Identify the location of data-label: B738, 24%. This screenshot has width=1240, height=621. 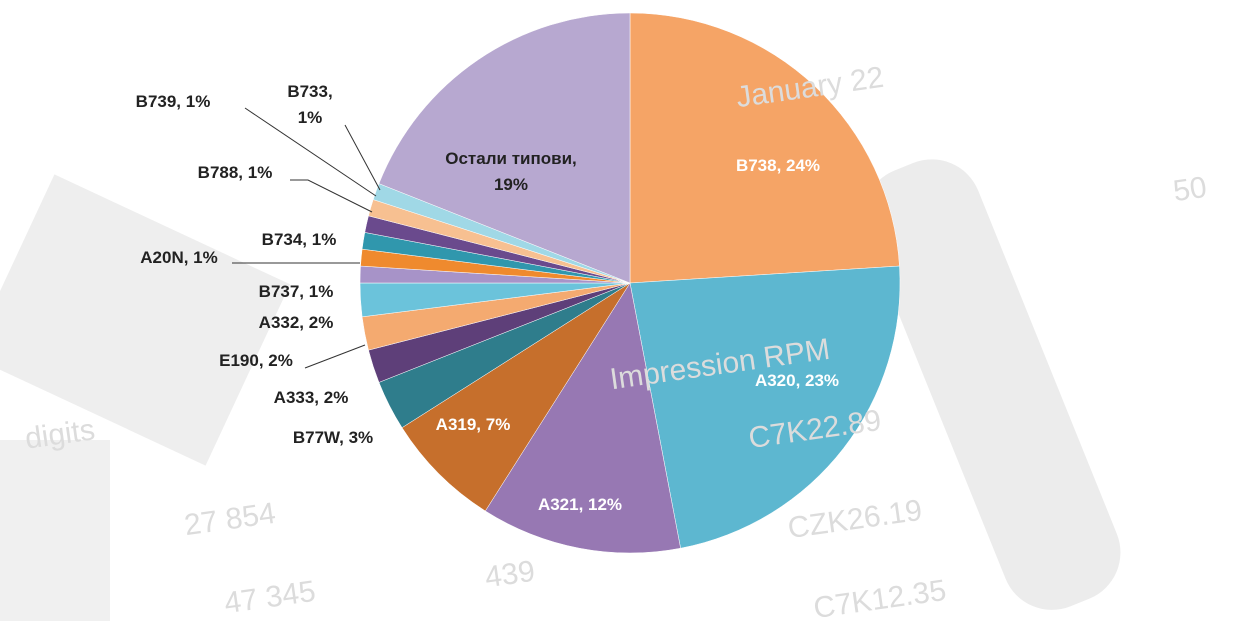
(778, 165).